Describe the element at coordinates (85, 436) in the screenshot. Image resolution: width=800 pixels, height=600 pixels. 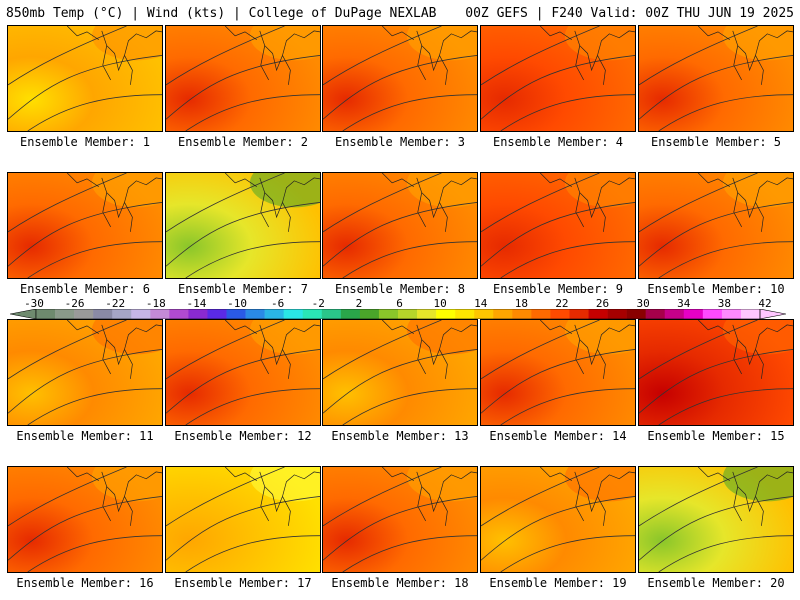
I see `ensemble-member-label: Ensemble Member: 11` at that location.